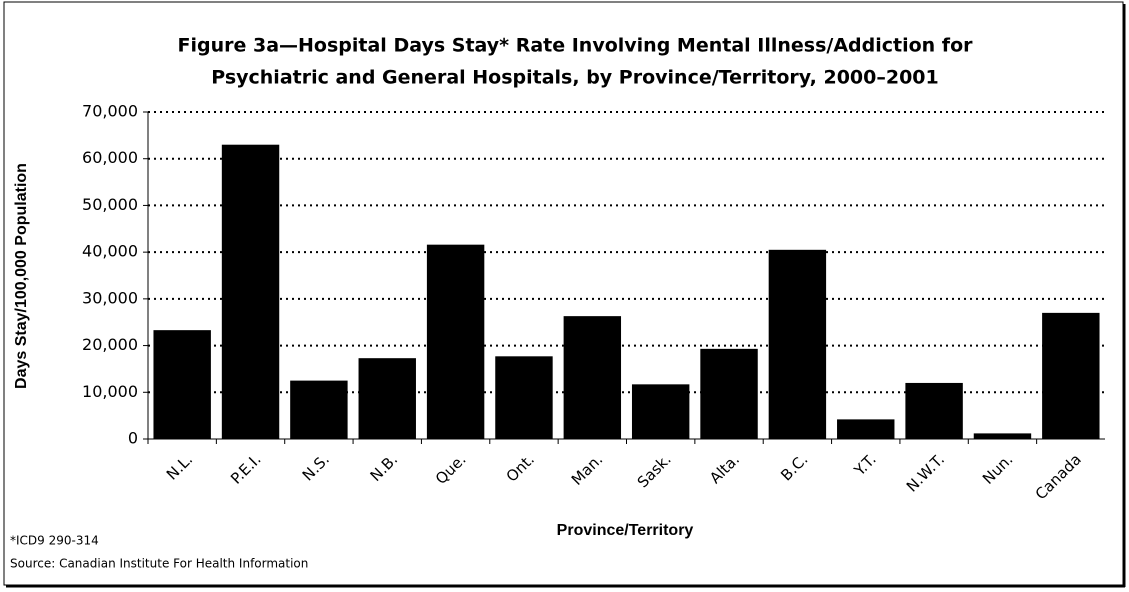 This screenshot has width=1129, height=592. What do you see at coordinates (110, 297) in the screenshot?
I see `y-tick-label: 30,000` at bounding box center [110, 297].